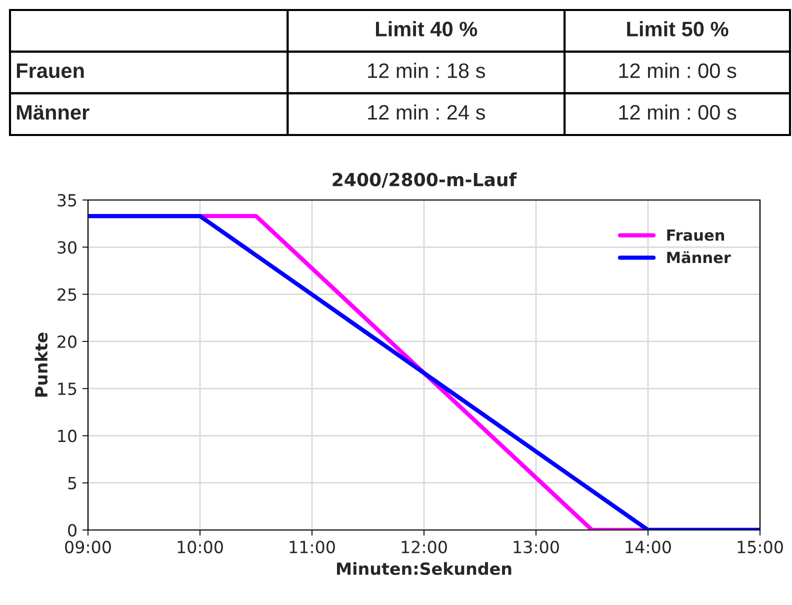 This screenshot has height=605, width=792. Describe the element at coordinates (53, 112) in the screenshot. I see `text: Männer` at that location.